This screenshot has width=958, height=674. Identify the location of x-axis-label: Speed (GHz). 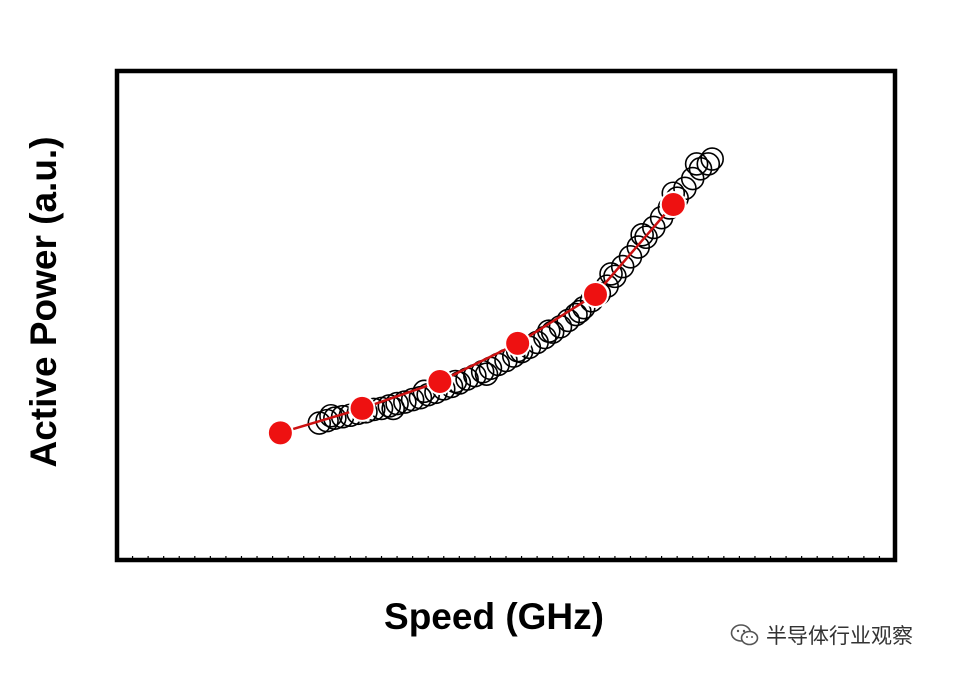
(494, 617).